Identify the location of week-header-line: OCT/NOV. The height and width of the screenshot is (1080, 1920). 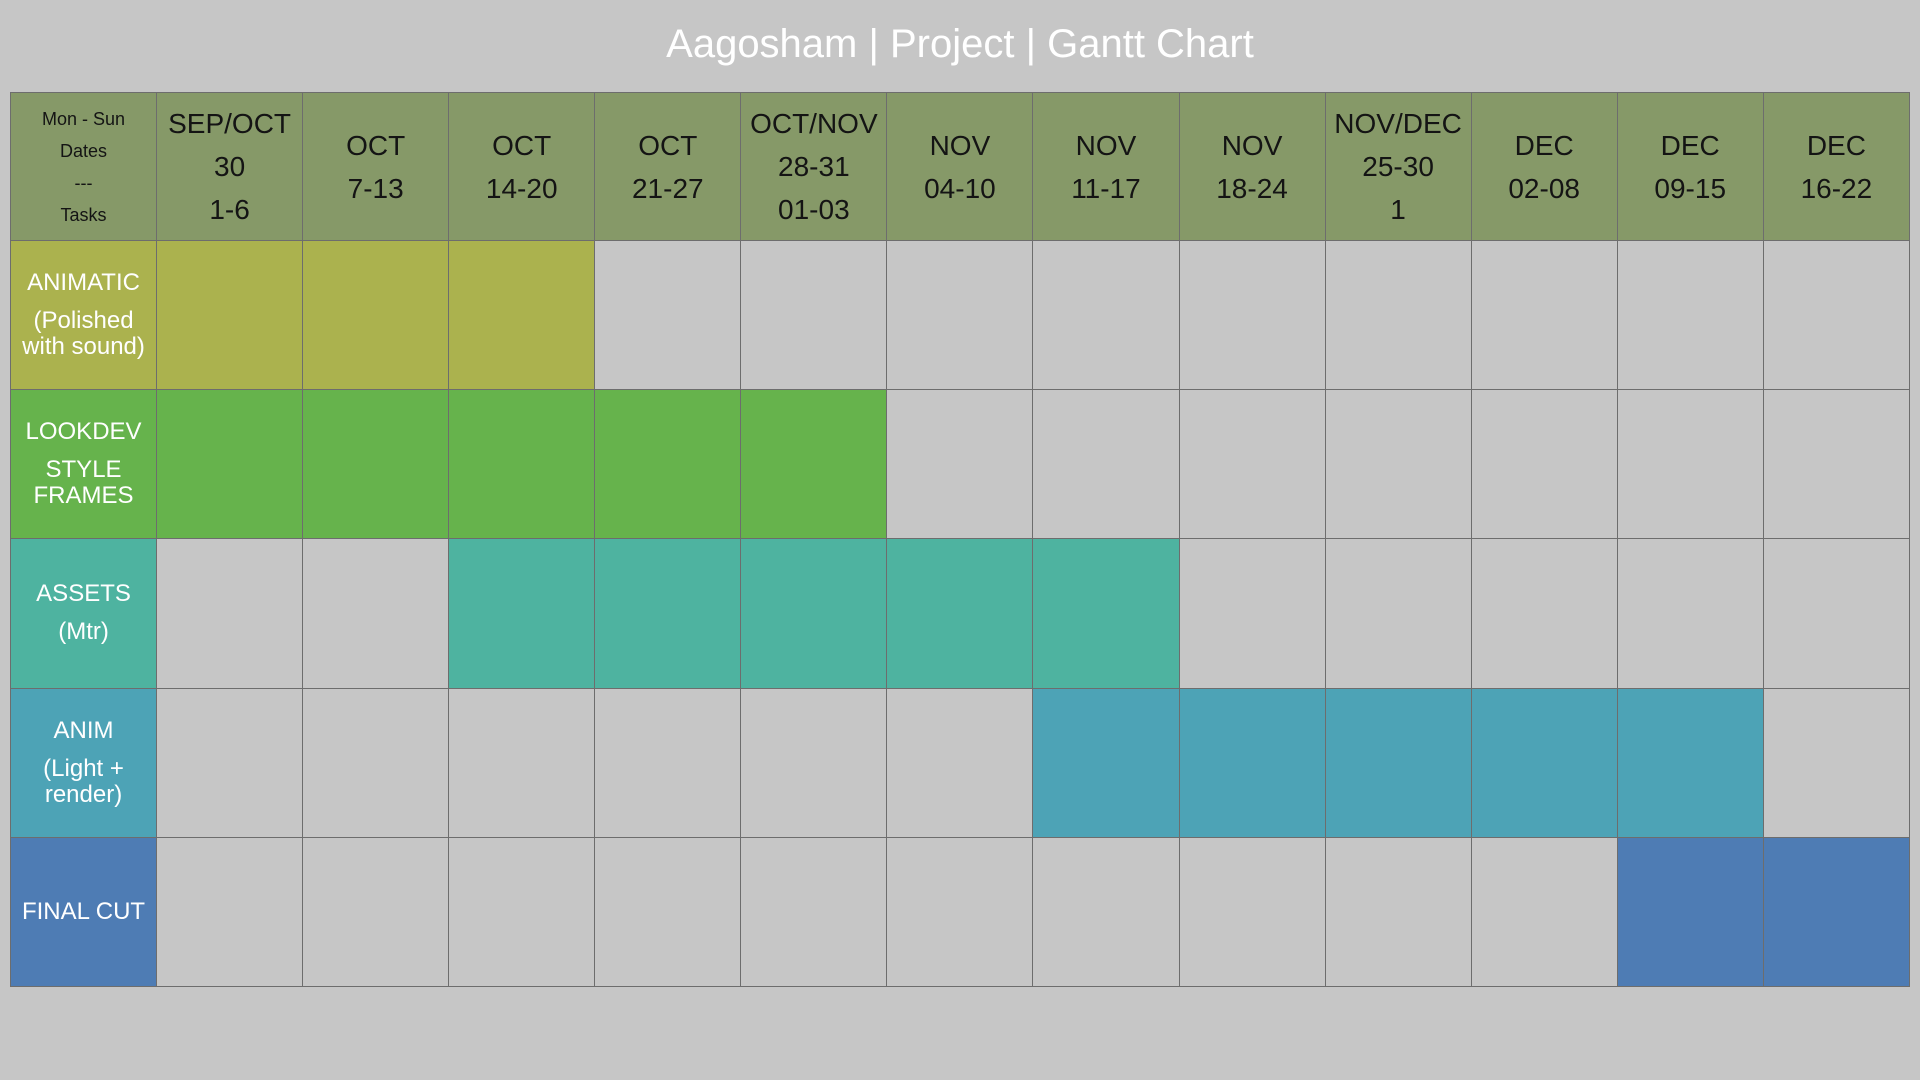
(814, 123).